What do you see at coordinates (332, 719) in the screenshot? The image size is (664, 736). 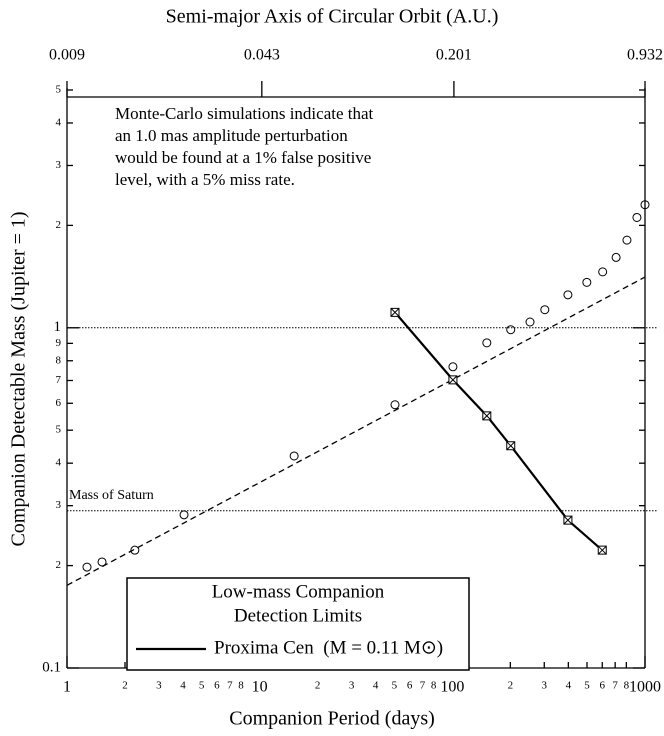 I see `x-axis-title: Companion Period (days)` at bounding box center [332, 719].